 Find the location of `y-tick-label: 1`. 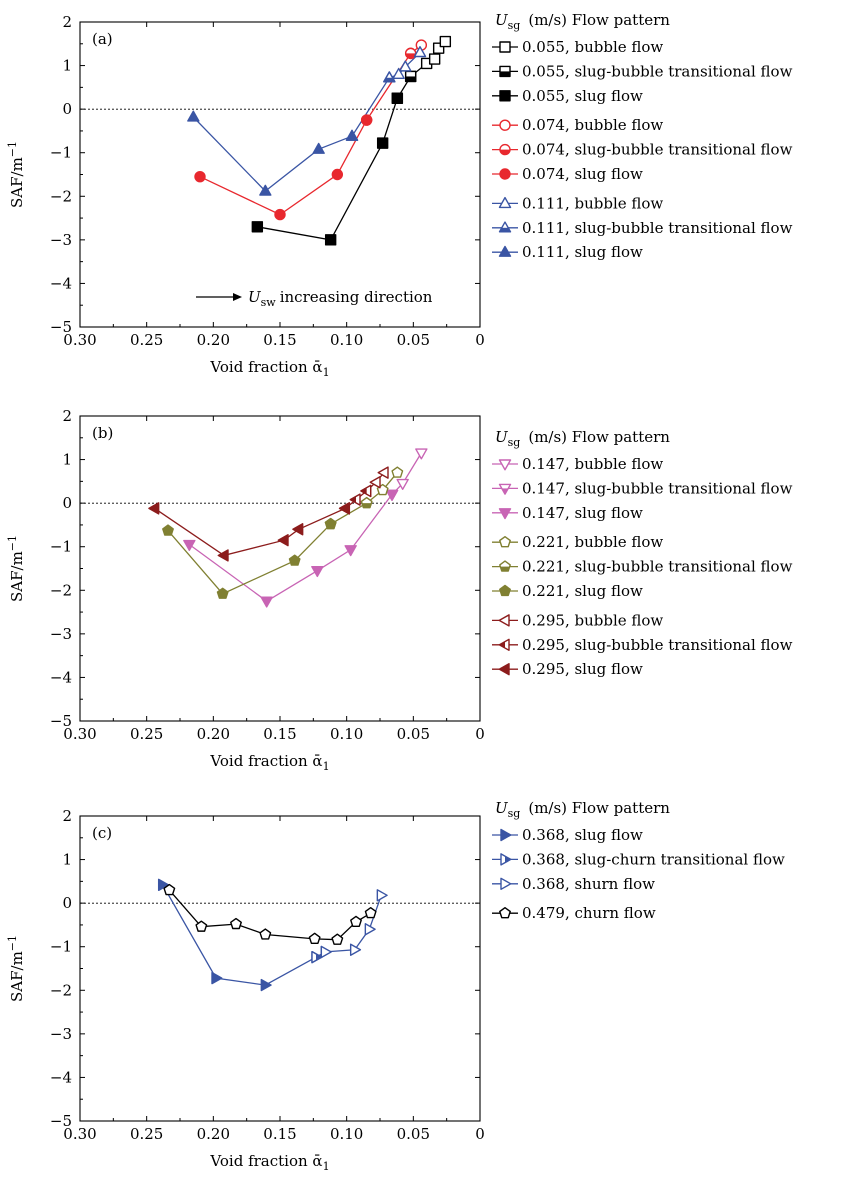

y-tick-label: 1 is located at coordinates (67, 66).